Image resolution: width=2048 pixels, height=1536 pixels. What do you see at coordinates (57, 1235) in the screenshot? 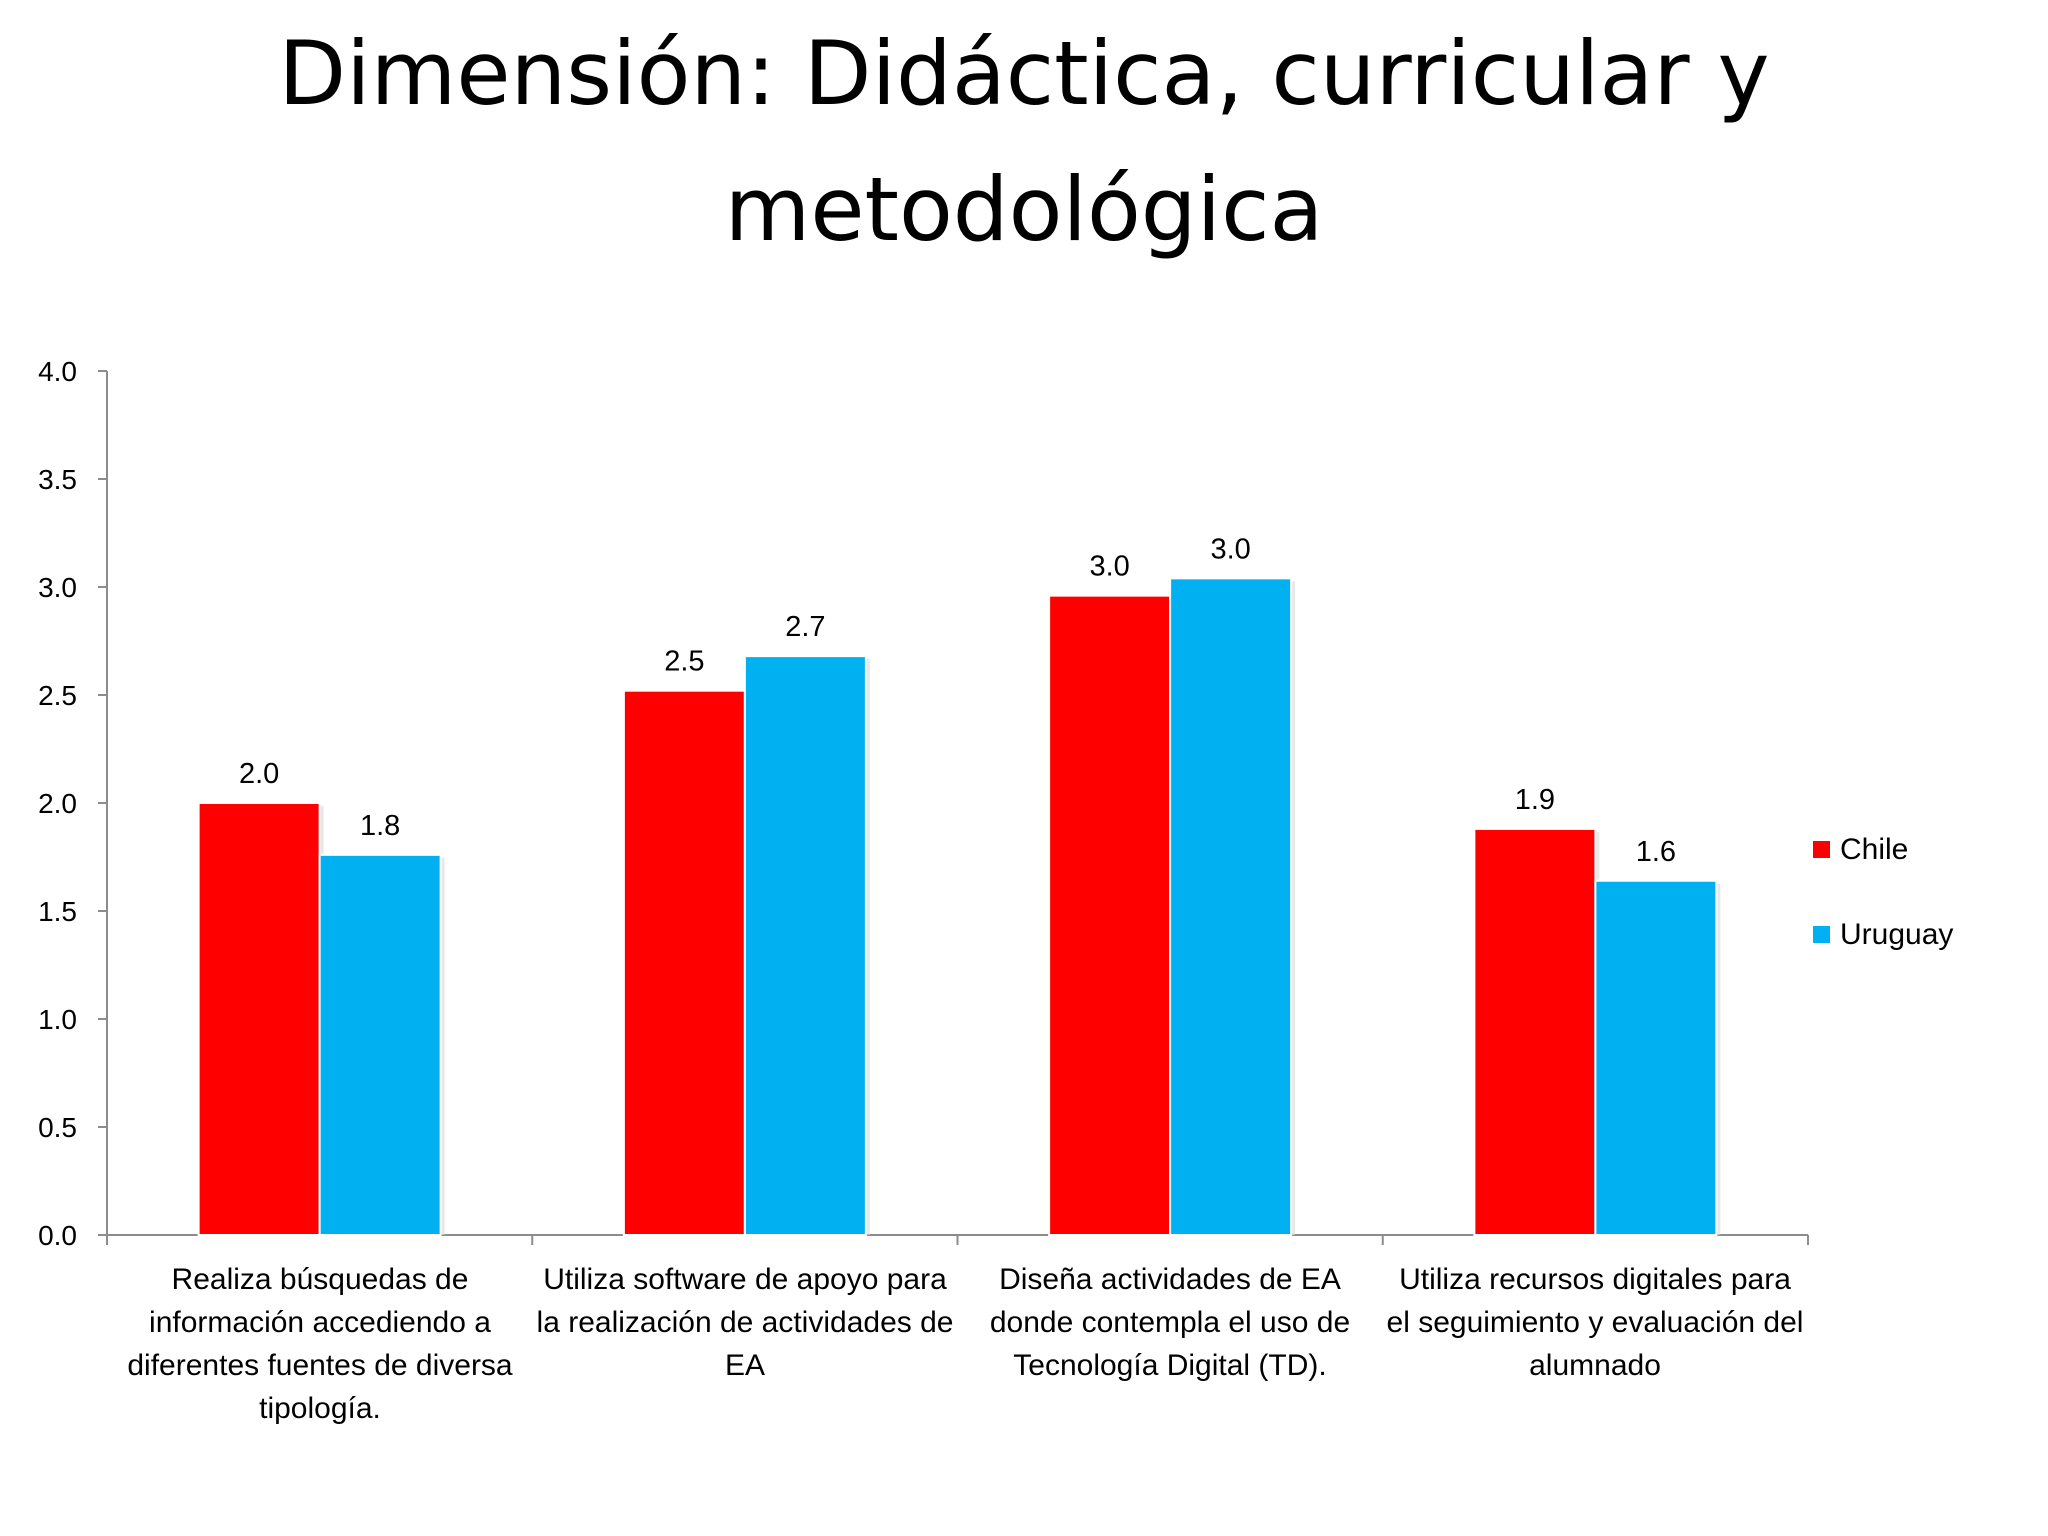
I see `y-tick-label: 0.0` at bounding box center [57, 1235].